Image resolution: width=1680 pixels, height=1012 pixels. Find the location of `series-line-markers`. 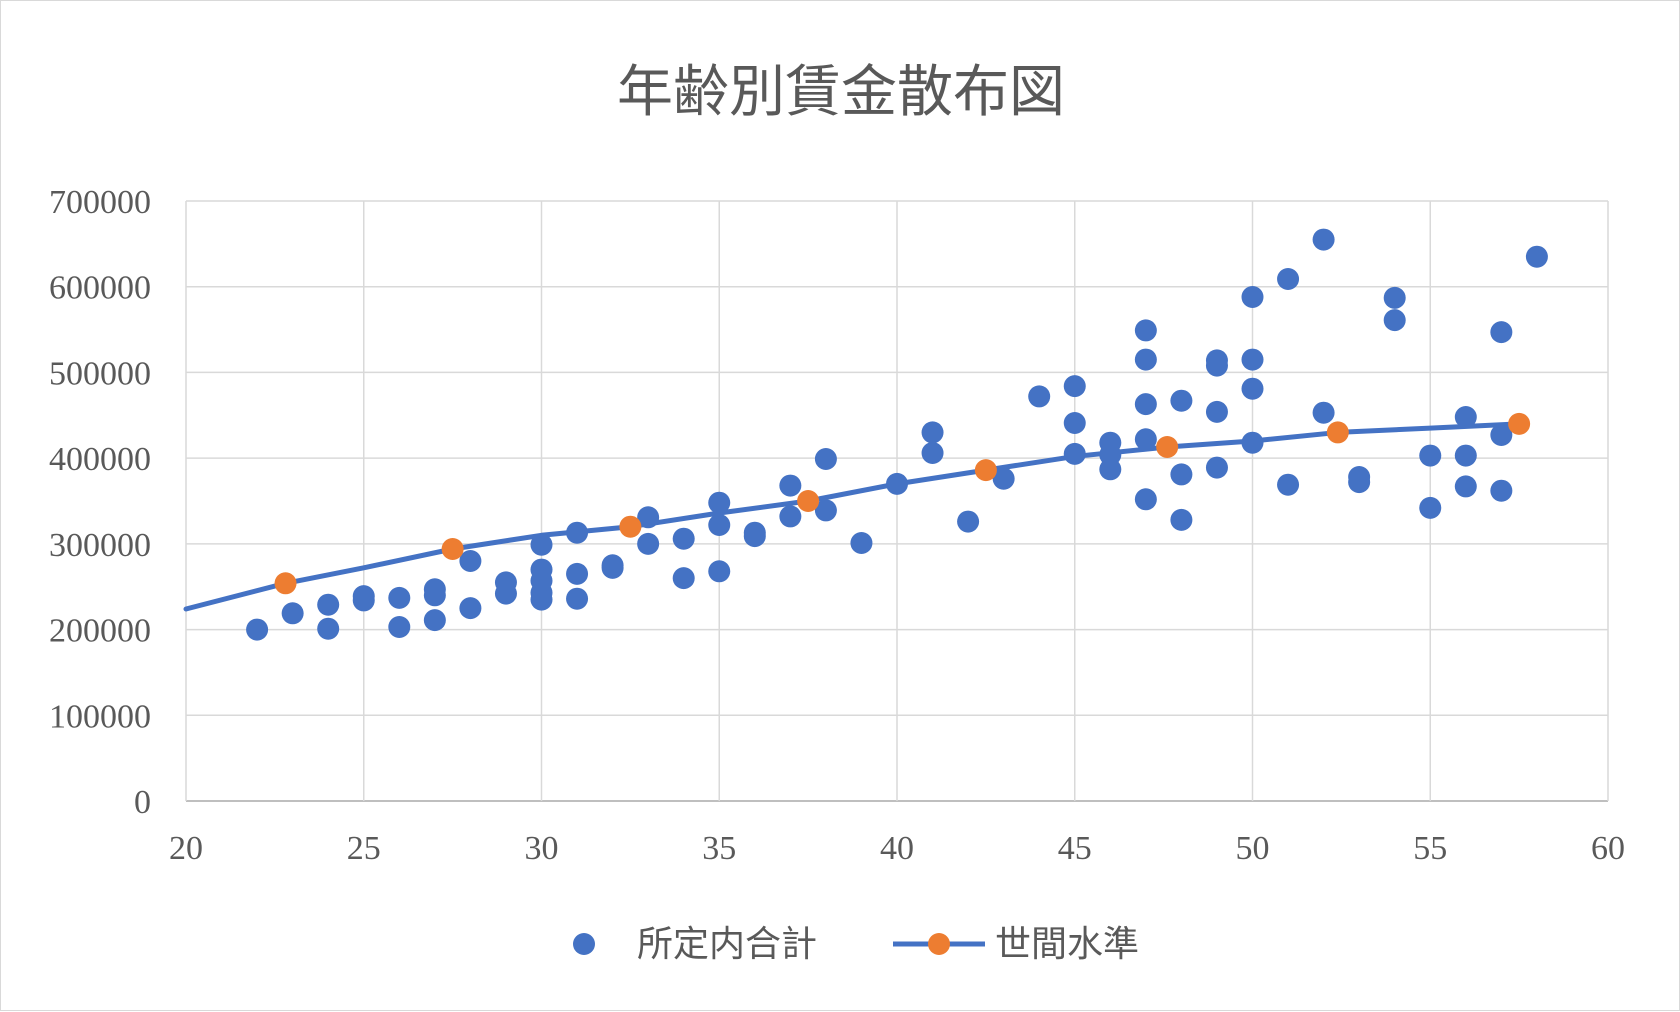

series-line-markers is located at coordinates (902, 503).